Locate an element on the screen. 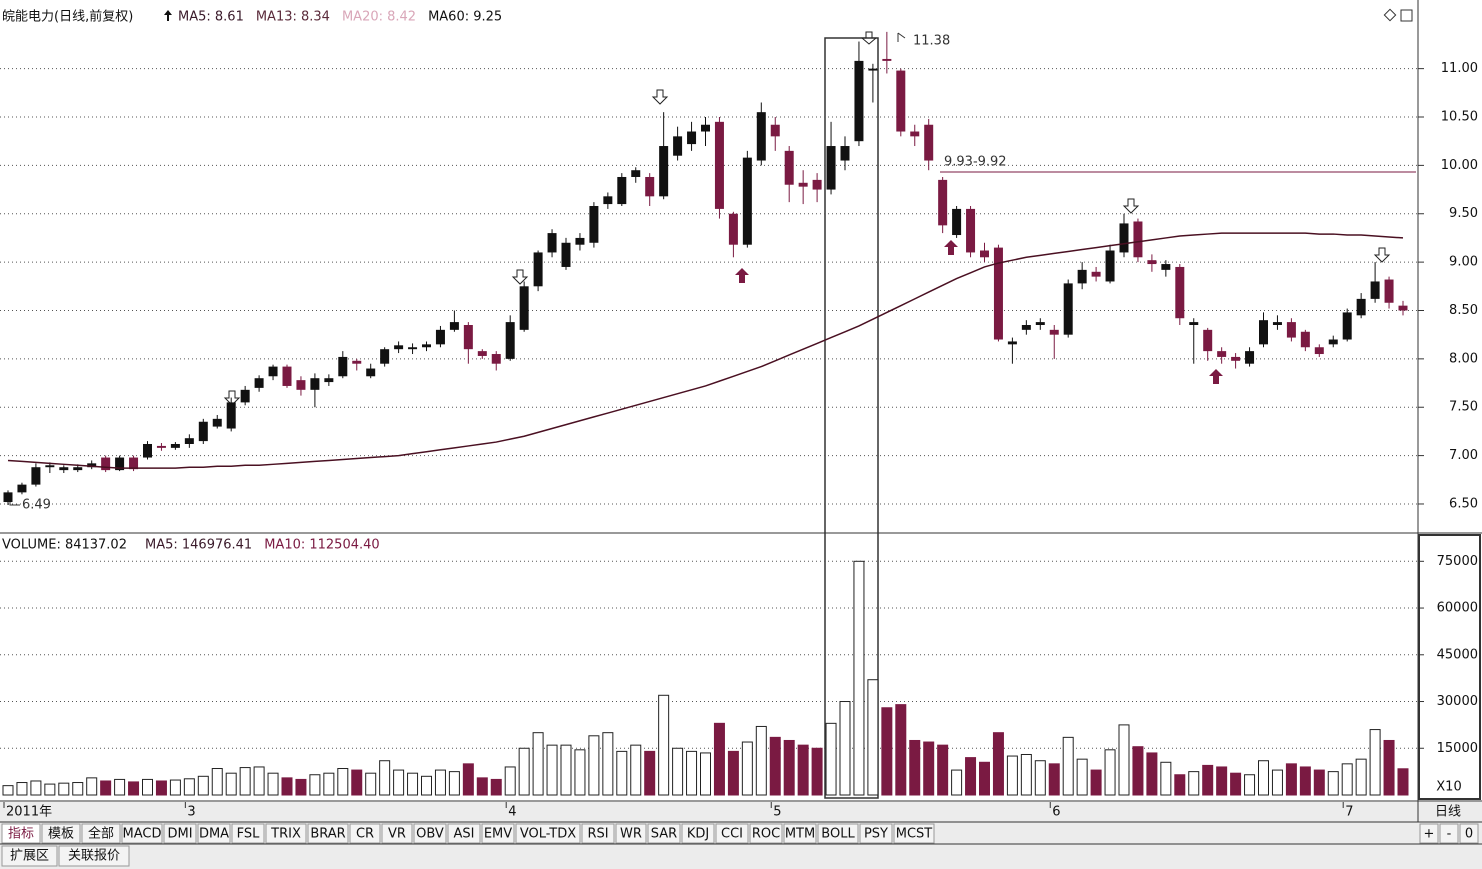  period-label: 日线 is located at coordinates (1448, 812).